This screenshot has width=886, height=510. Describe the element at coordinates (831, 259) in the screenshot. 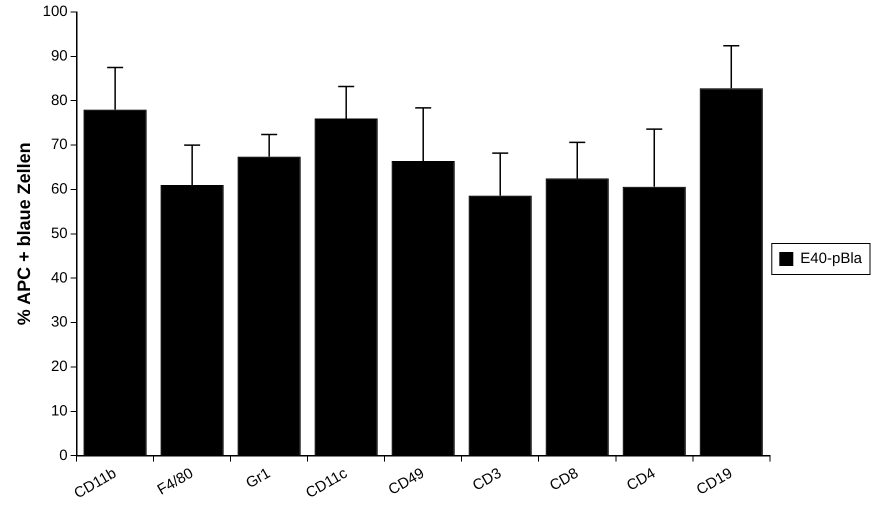

I see `legend-label: E40-pBla` at that location.